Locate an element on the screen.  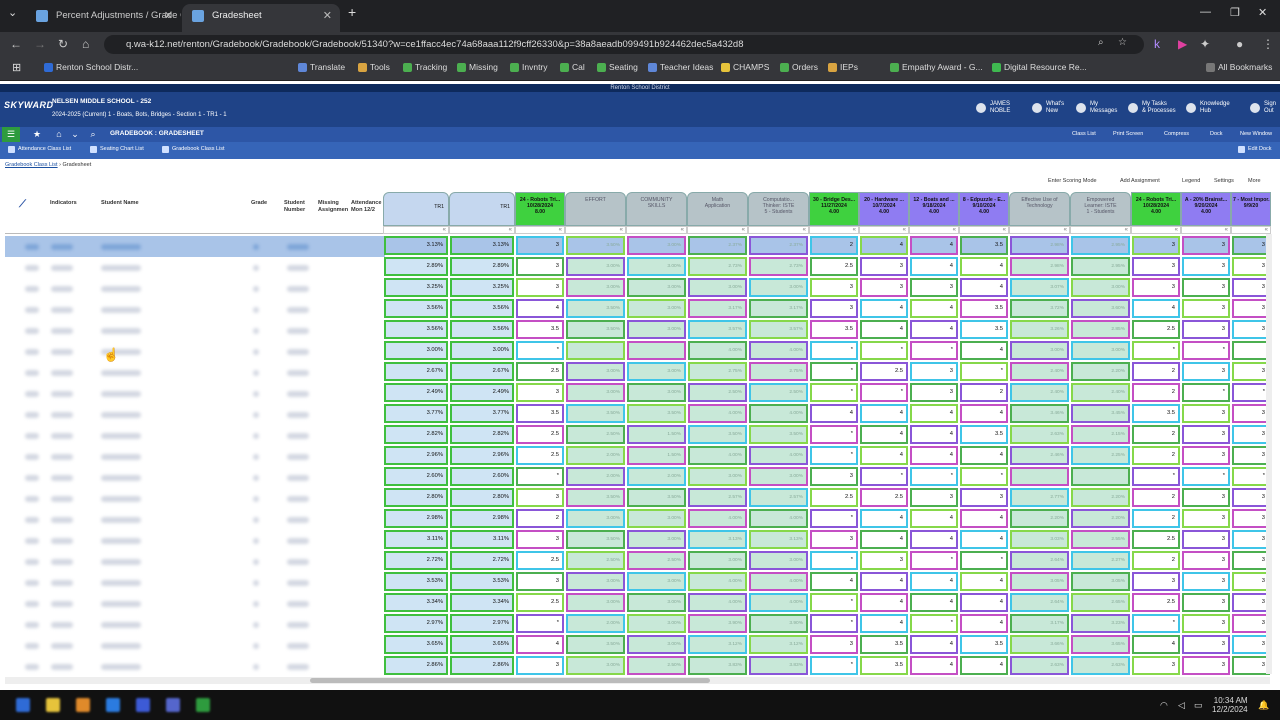
tab-gradesheet: Gradesheet ✕ is located at coordinates (261, 18).